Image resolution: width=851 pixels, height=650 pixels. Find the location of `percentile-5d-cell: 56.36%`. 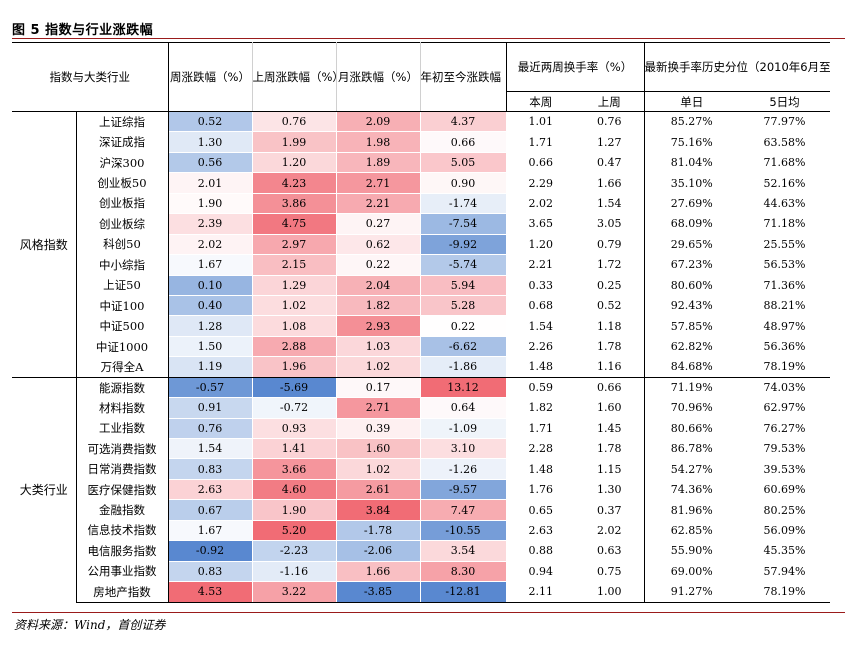

percentile-5d-cell: 56.36% is located at coordinates (784, 347).